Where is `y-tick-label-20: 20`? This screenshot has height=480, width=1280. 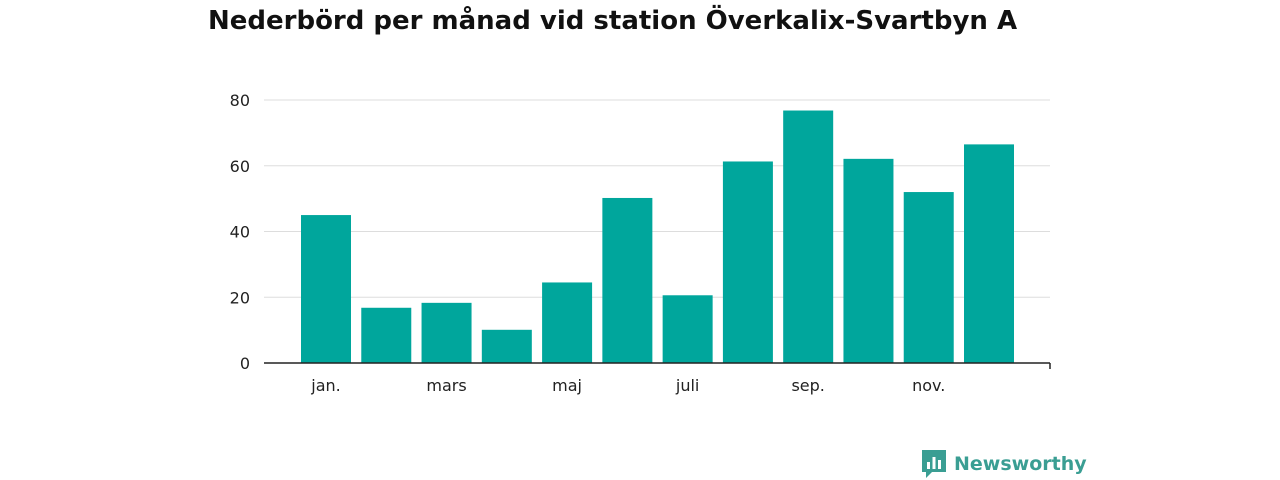 y-tick-label-20: 20 is located at coordinates (240, 297).